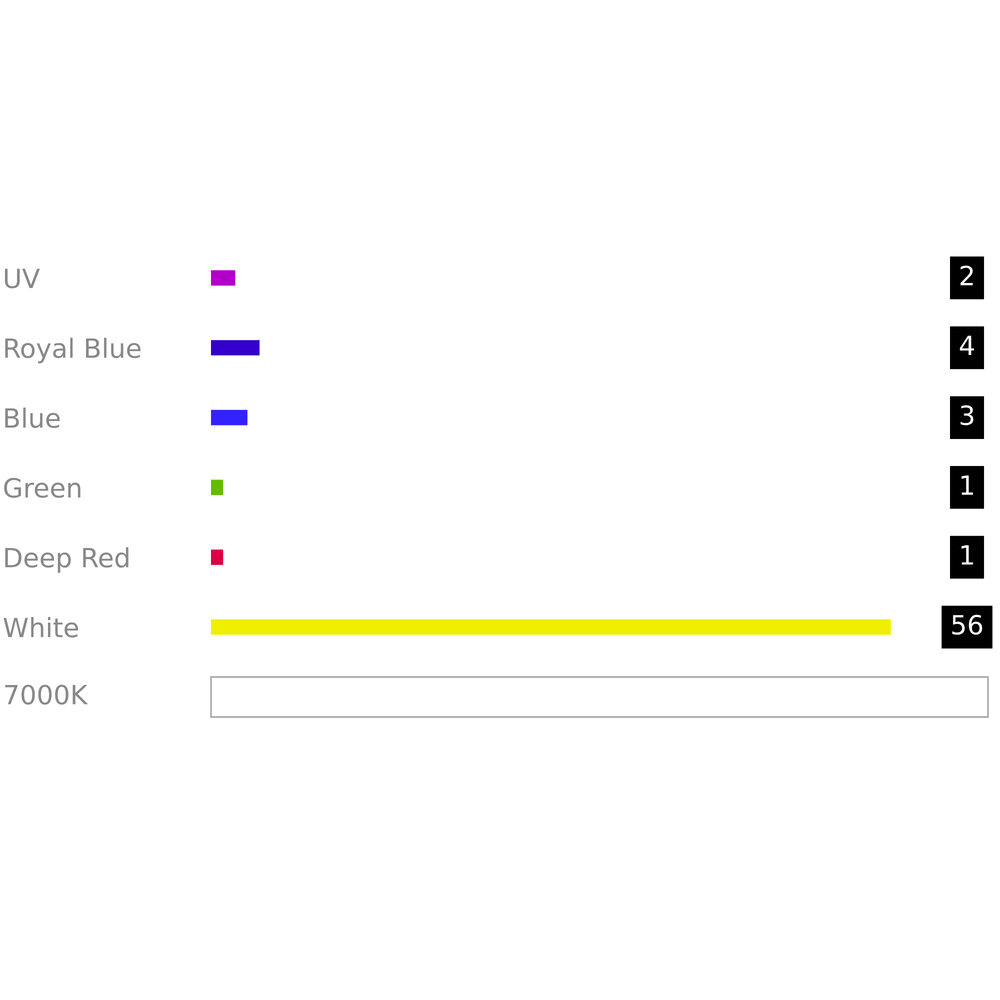  I want to click on y-tick-label: Deep Red, so click(66, 560).